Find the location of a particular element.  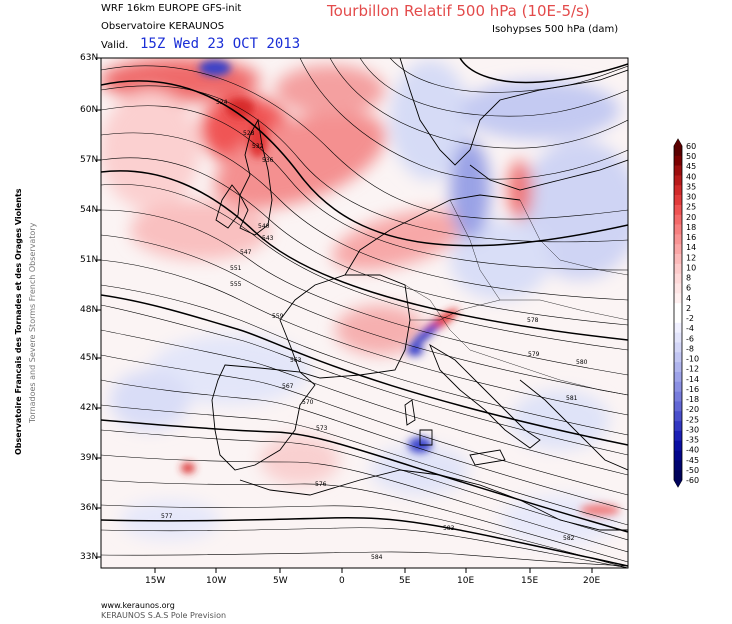

lon-label: 0 is located at coordinates (342, 581).